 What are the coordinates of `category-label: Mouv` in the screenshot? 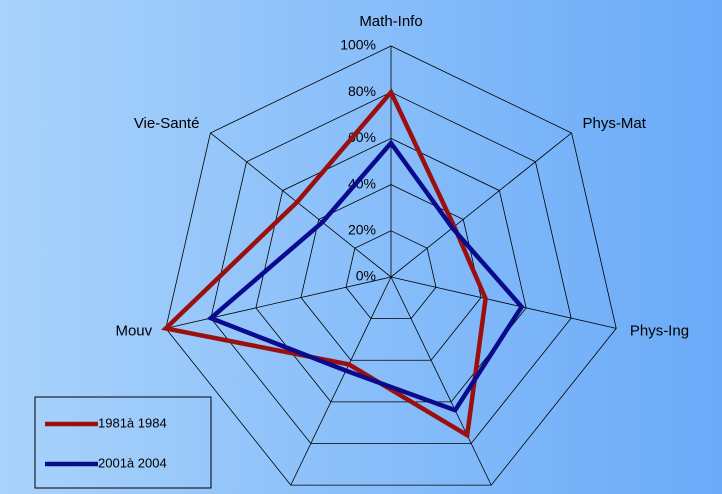 It's located at (133, 330).